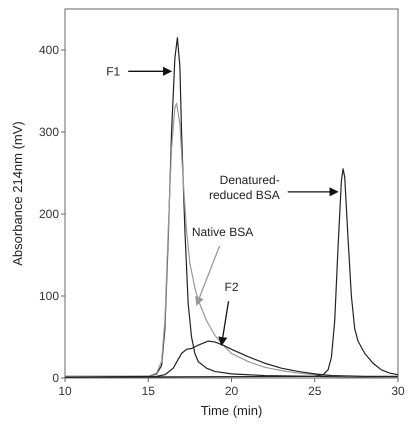 This screenshot has height=424, width=412. Describe the element at coordinates (65, 391) in the screenshot. I see `x-tick-label: 10` at that location.